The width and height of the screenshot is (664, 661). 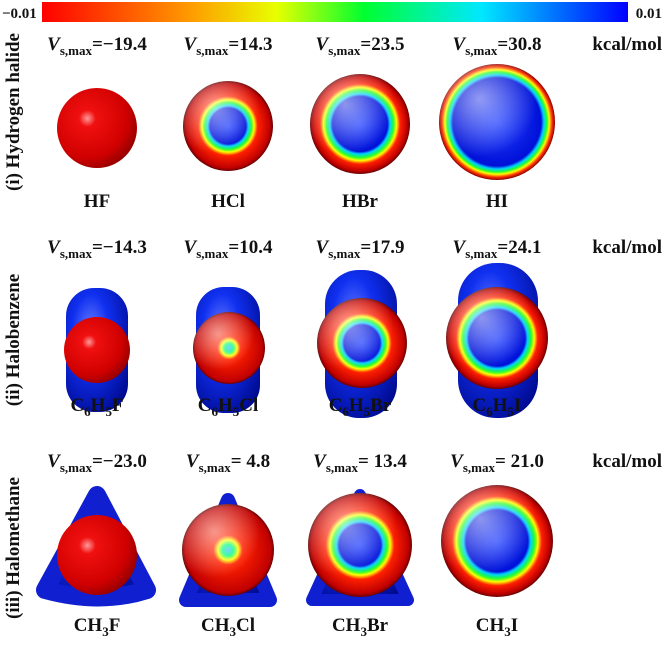 What do you see at coordinates (97, 201) in the screenshot?
I see `formula-part: HF` at bounding box center [97, 201].